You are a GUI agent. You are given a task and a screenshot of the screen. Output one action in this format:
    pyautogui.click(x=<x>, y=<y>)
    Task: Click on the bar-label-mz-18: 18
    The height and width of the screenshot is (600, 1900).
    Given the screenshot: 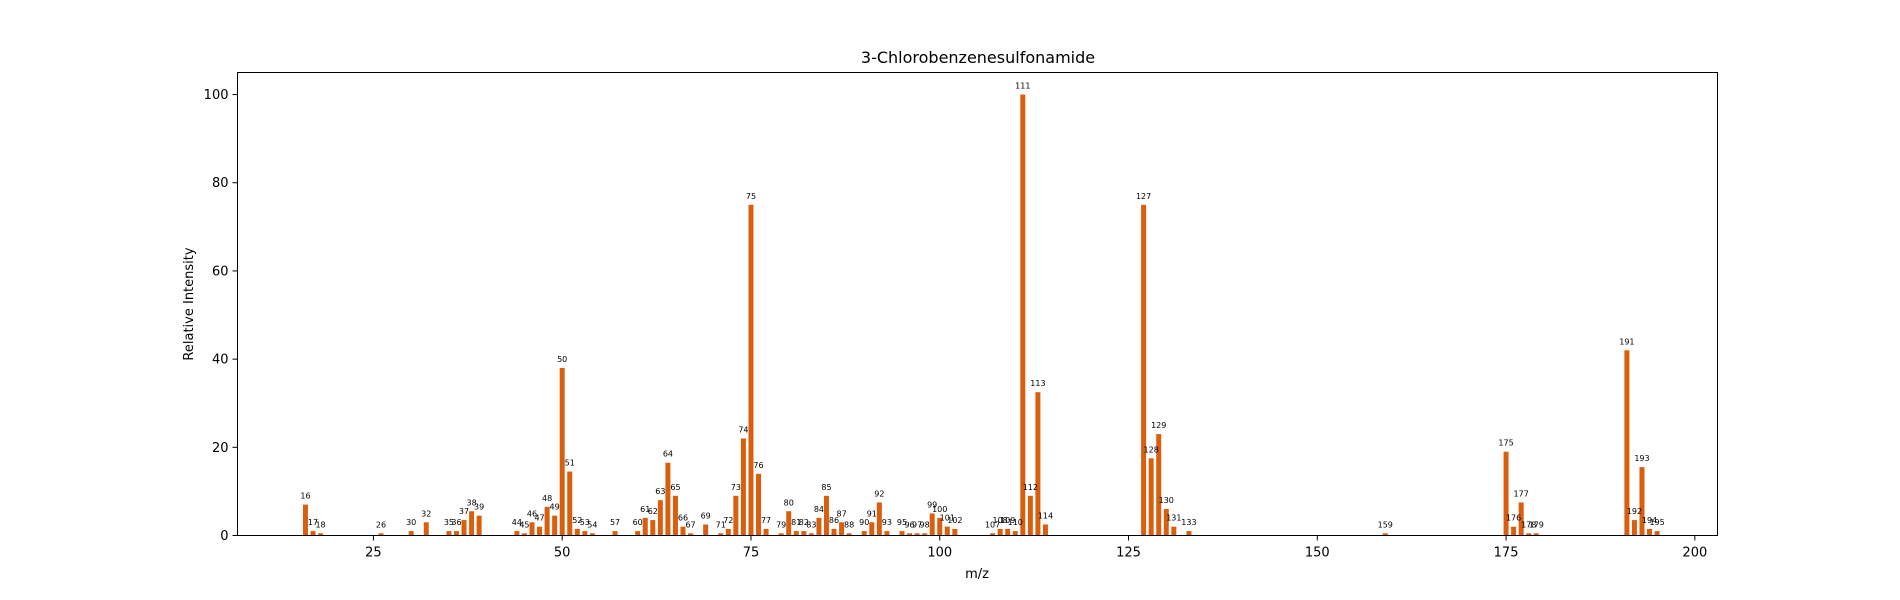 What is the action you would take?
    pyautogui.click(x=320, y=524)
    